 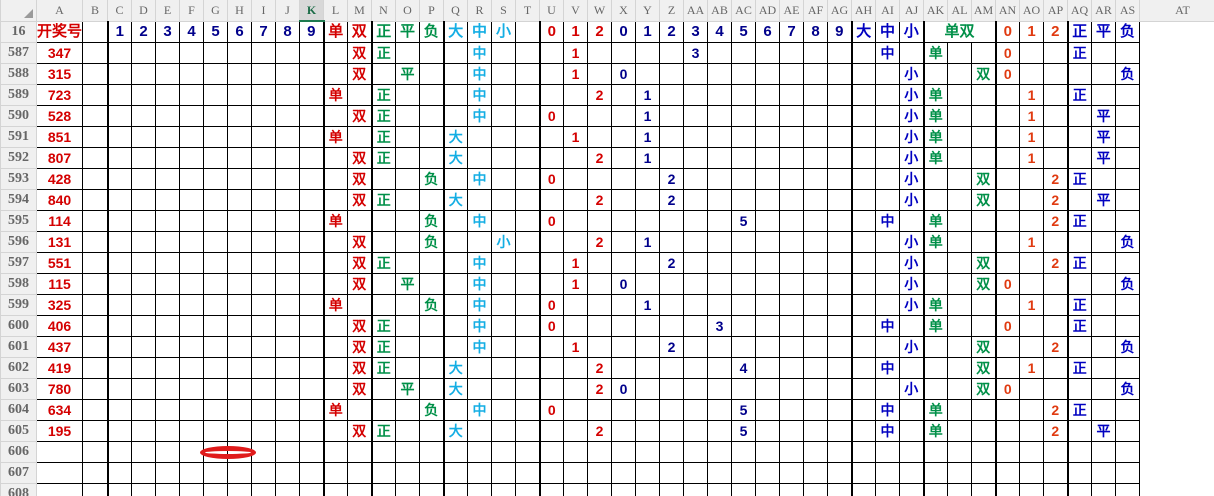 What do you see at coordinates (287, 431) in the screenshot?
I see `cell-j` at bounding box center [287, 431].